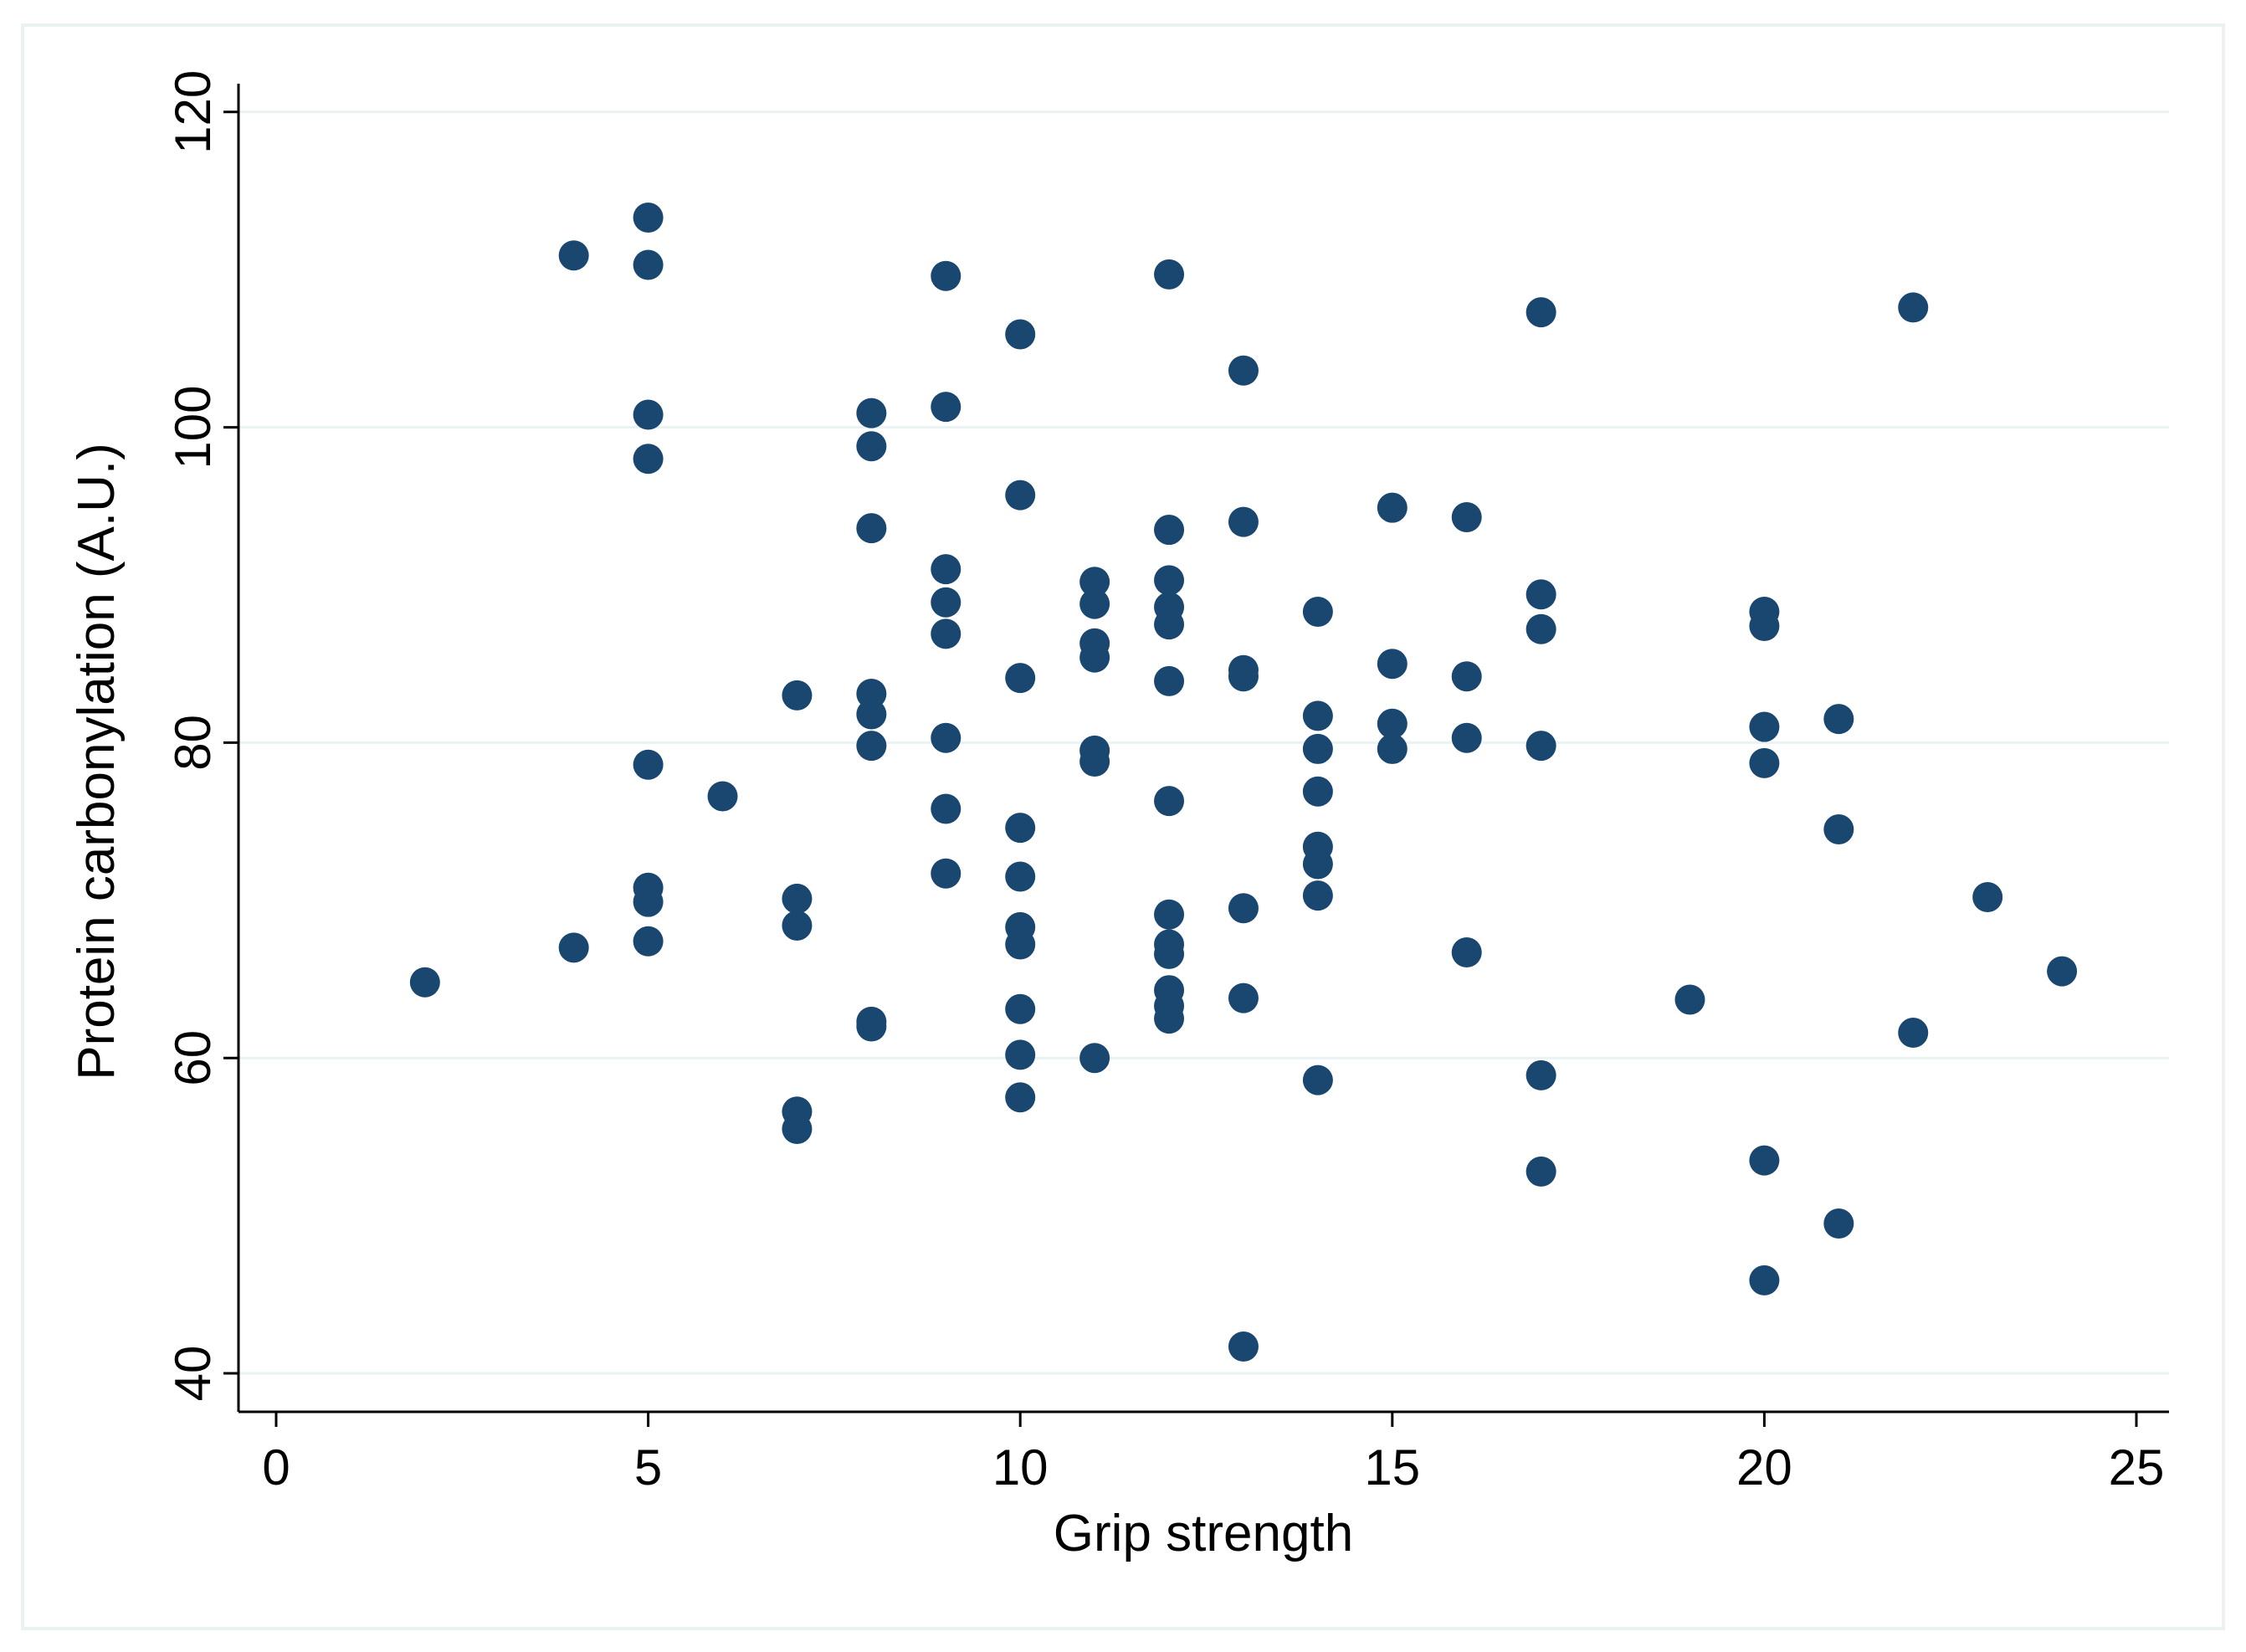 The height and width of the screenshot is (1652, 2246). What do you see at coordinates (193, 427) in the screenshot?
I see `y-tick-label-100: 100` at bounding box center [193, 427].